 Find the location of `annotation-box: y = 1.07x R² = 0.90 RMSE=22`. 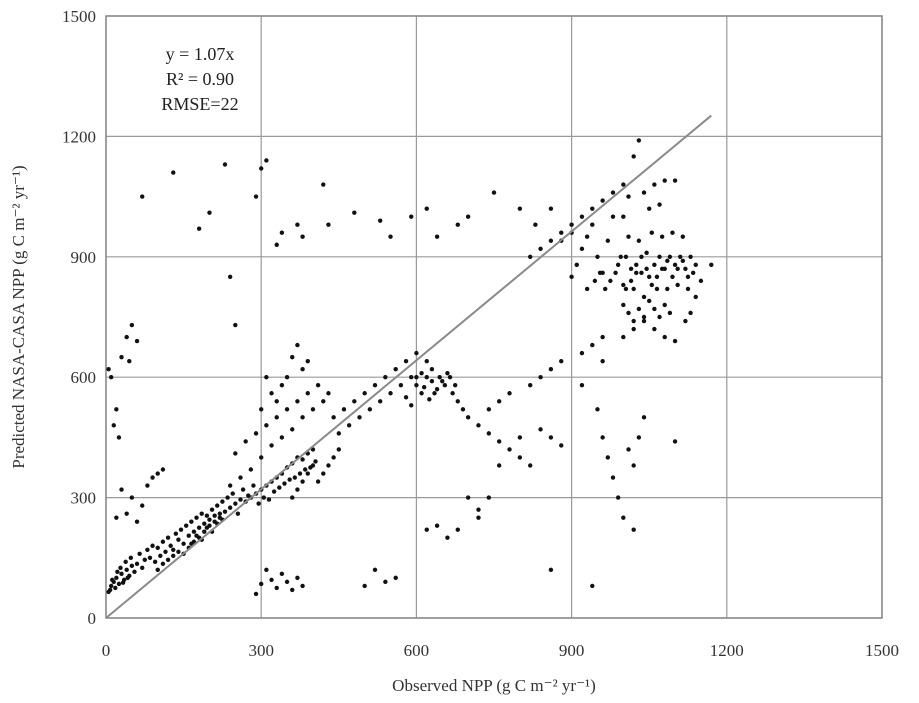

annotation-box: y = 1.07x R² = 0.90 RMSE=22 is located at coordinates (199, 79).